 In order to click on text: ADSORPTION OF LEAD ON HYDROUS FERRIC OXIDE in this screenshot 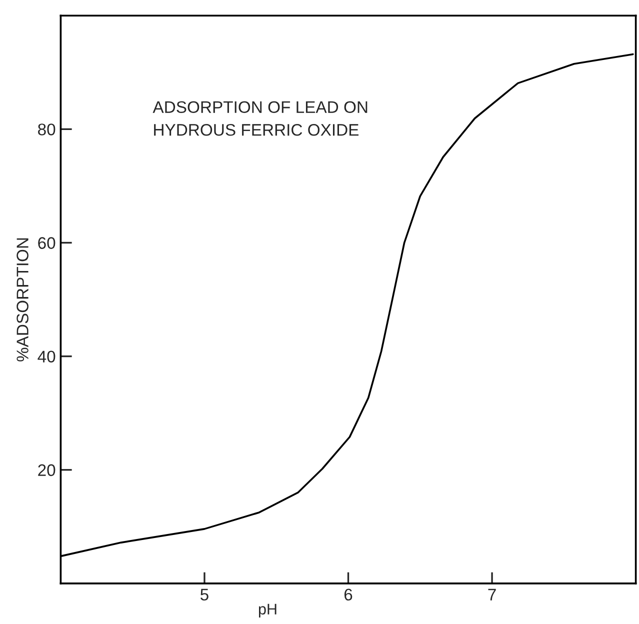, I will do `click(260, 118)`.